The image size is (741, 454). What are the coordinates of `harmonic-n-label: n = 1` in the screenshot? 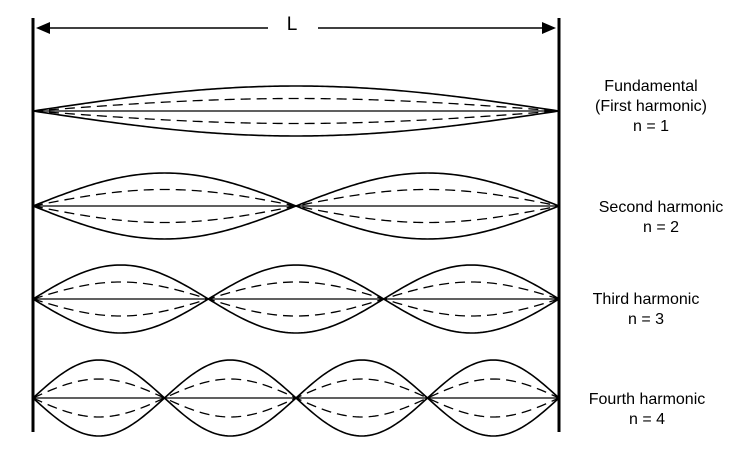 It's located at (651, 126).